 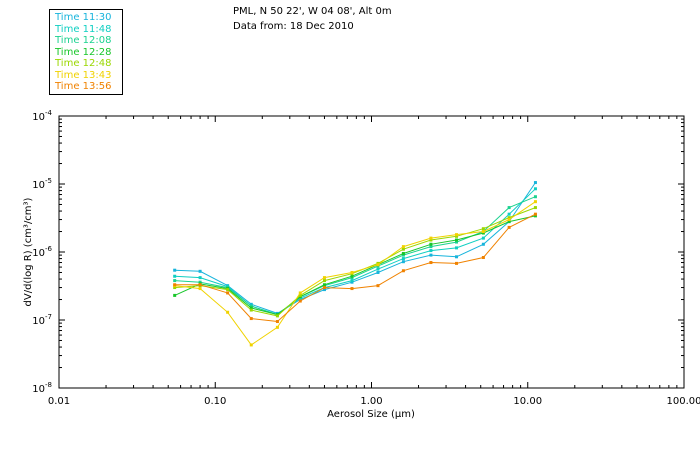 What do you see at coordinates (42, 184) in the screenshot?
I see `y-tick-label: 10⁻⁵` at bounding box center [42, 184].